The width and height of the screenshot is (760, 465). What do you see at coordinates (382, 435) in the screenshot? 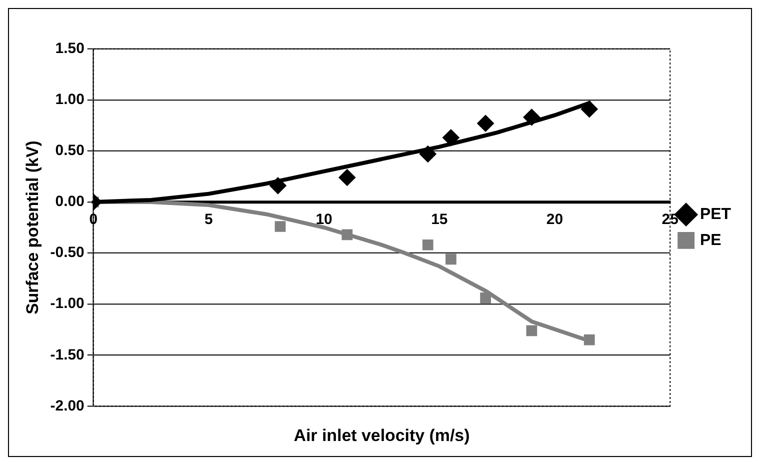
I see `x-axis-title: Air inlet velocity (m/s)` at bounding box center [382, 435].